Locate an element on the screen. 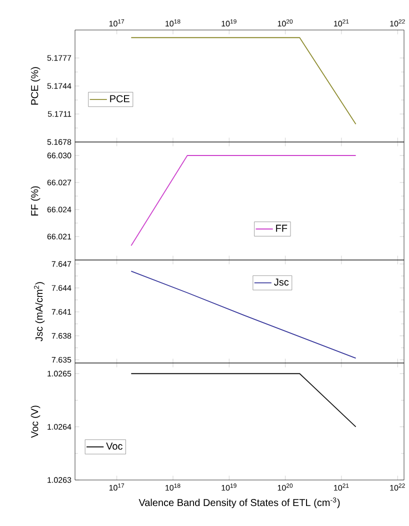  y-axis-title: PCE (%) is located at coordinates (35, 86).